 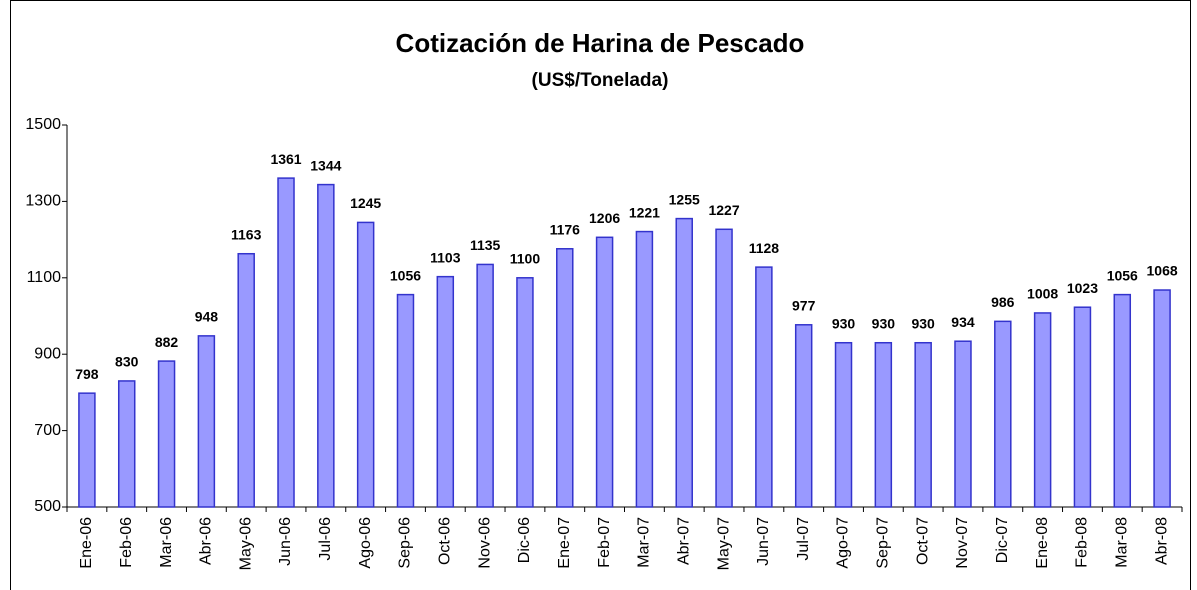 I want to click on x-tick-label: Ene-08, so click(x=1042, y=543).